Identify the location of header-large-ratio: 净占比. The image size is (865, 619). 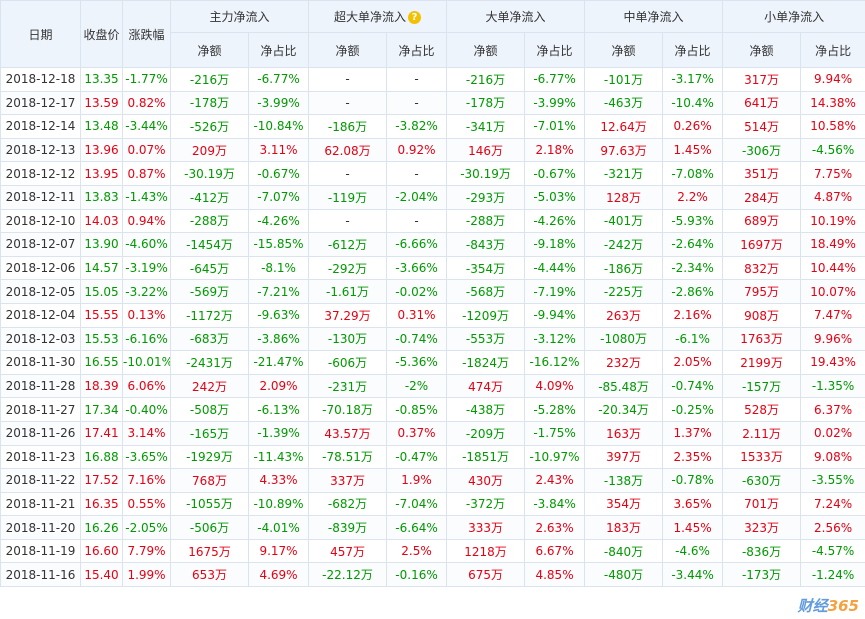
(555, 50).